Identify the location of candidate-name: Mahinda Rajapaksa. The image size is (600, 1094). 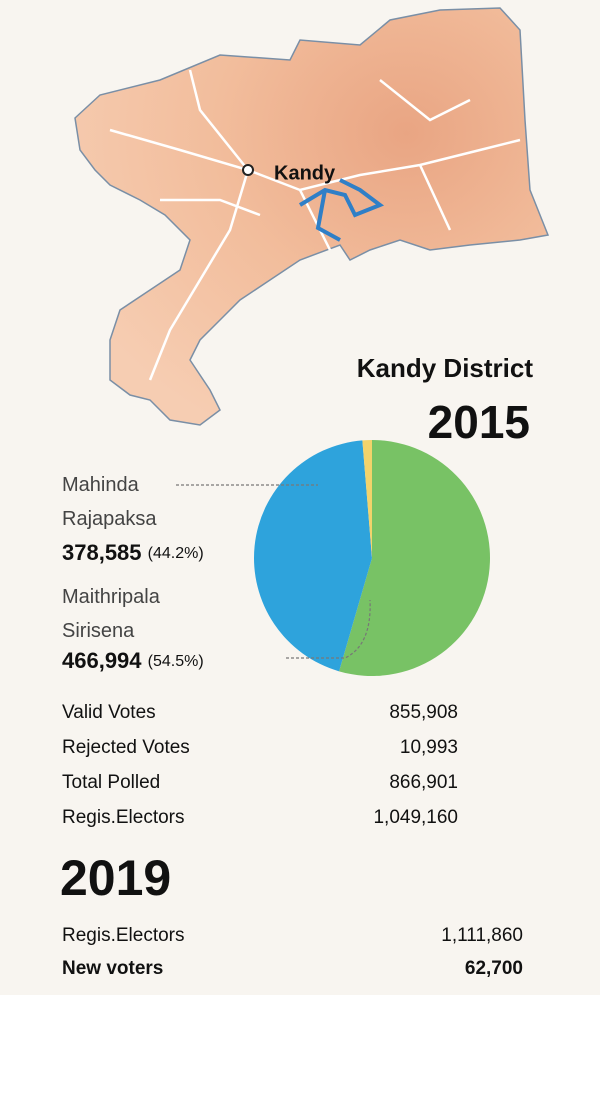
(109, 502).